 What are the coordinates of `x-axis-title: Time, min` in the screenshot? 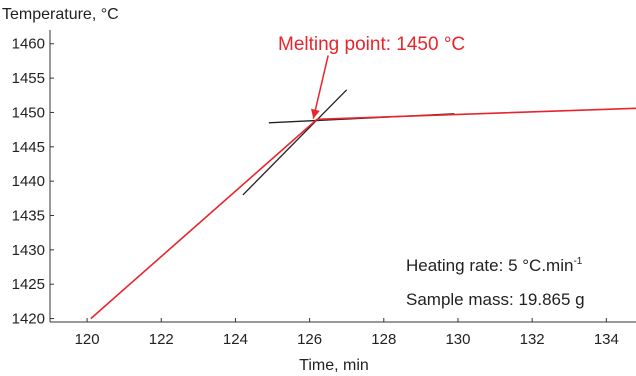 It's located at (334, 365).